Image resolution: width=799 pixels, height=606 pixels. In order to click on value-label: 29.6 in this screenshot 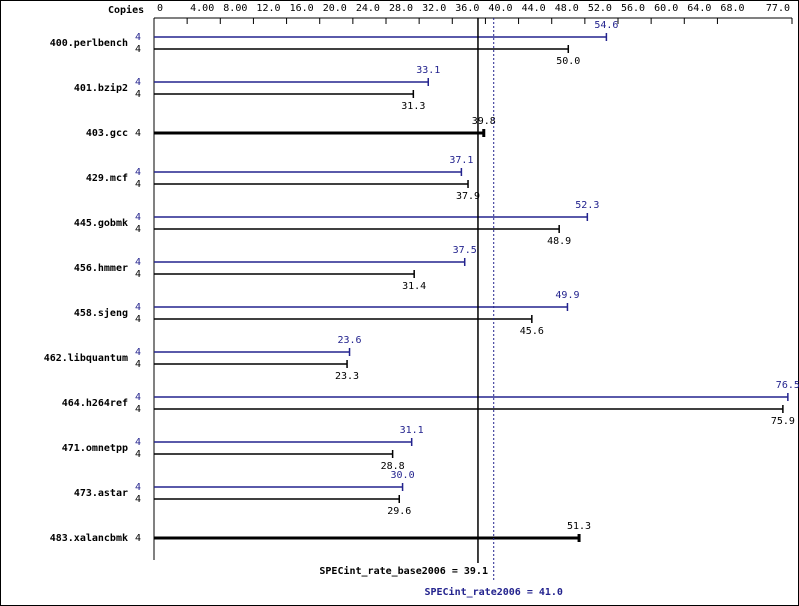, I will do `click(399, 511)`.